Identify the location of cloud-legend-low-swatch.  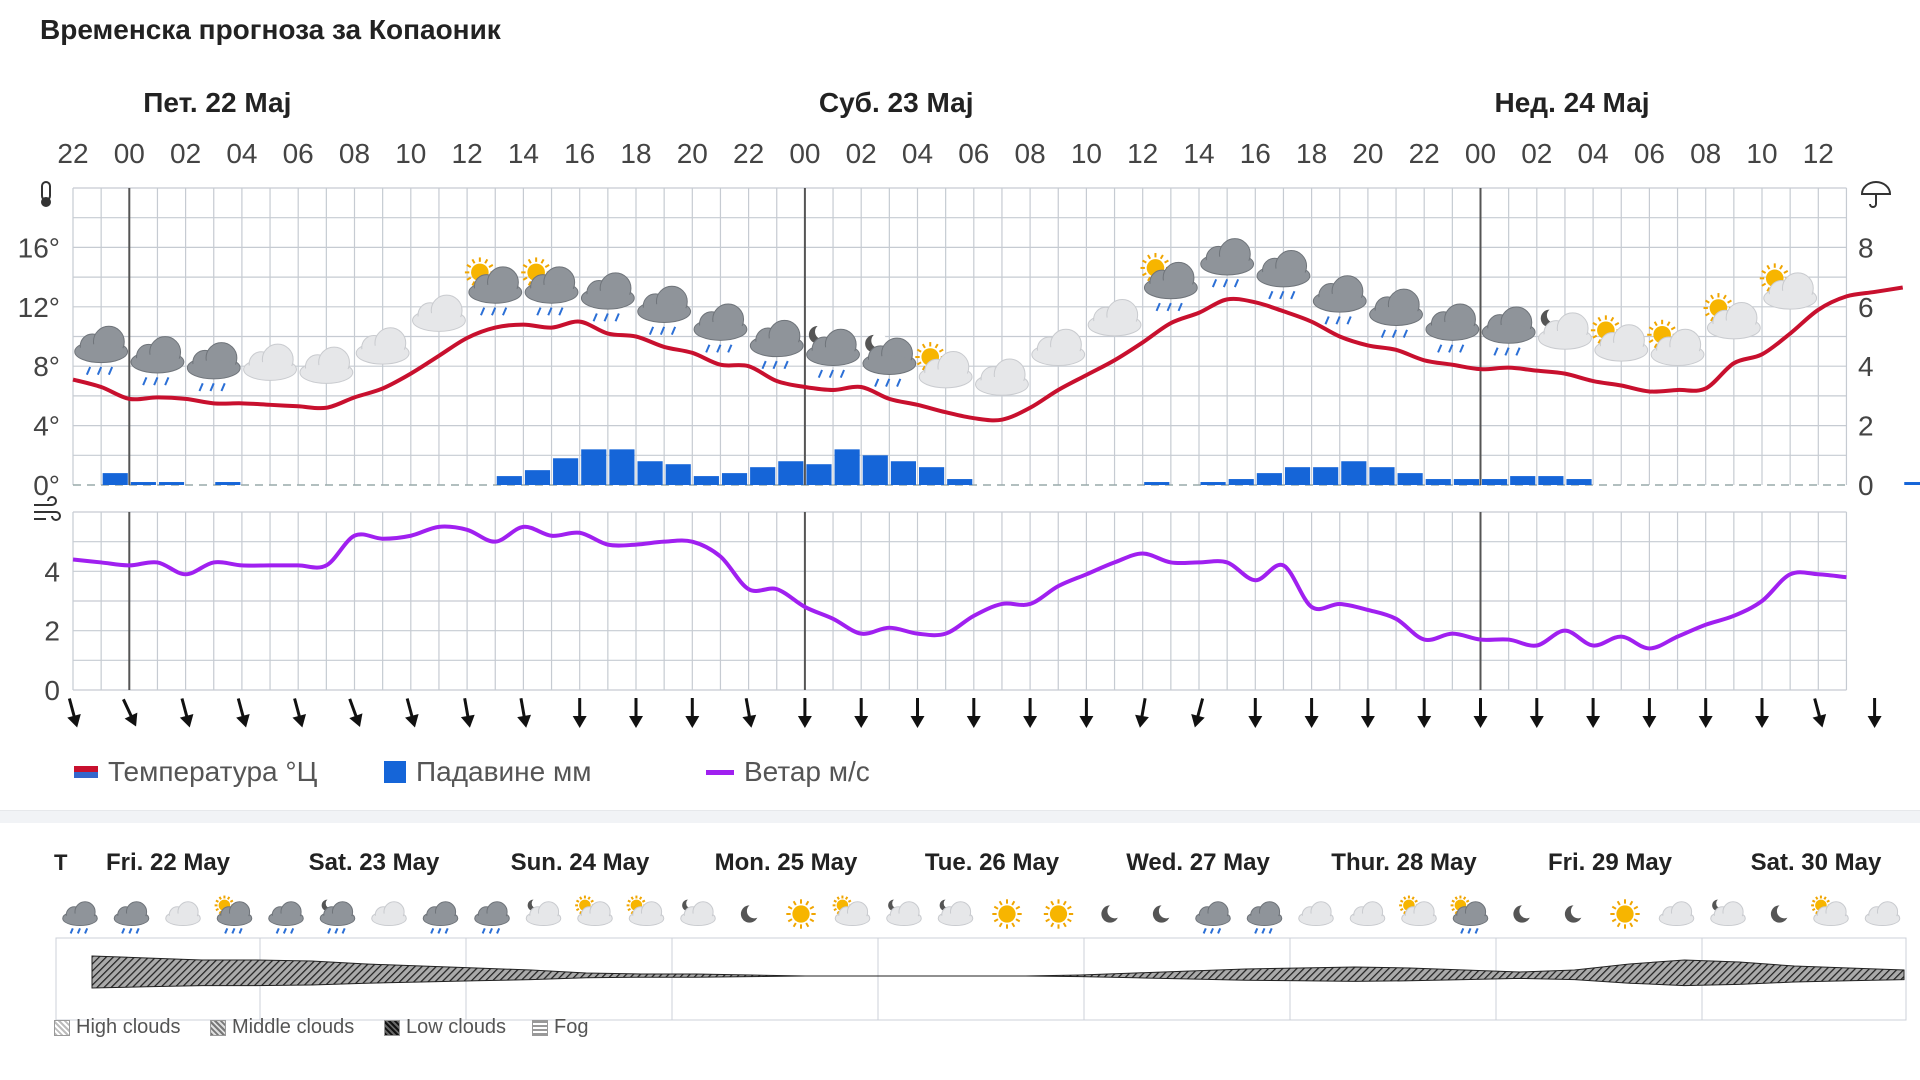
(392, 1027).